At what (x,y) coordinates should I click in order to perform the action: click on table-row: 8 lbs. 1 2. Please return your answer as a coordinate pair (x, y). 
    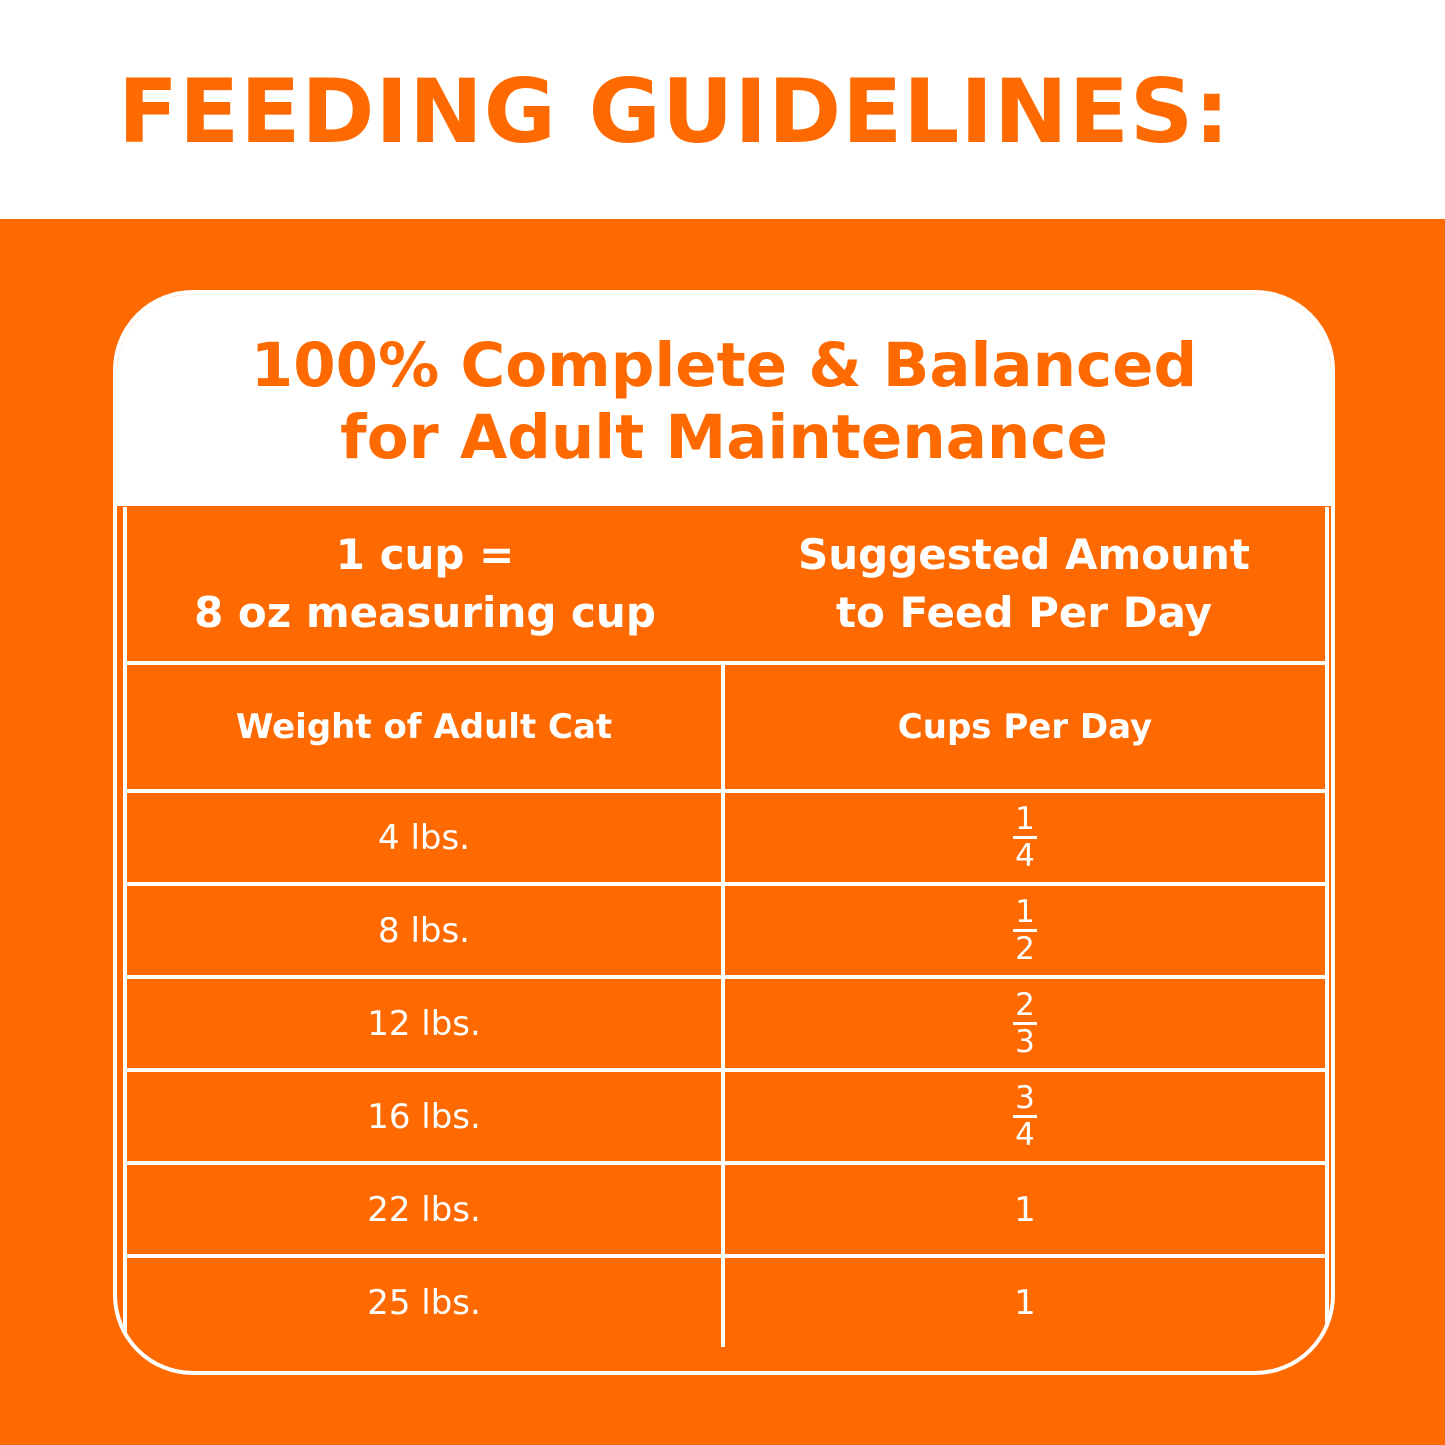
    Looking at the image, I should click on (726, 930).